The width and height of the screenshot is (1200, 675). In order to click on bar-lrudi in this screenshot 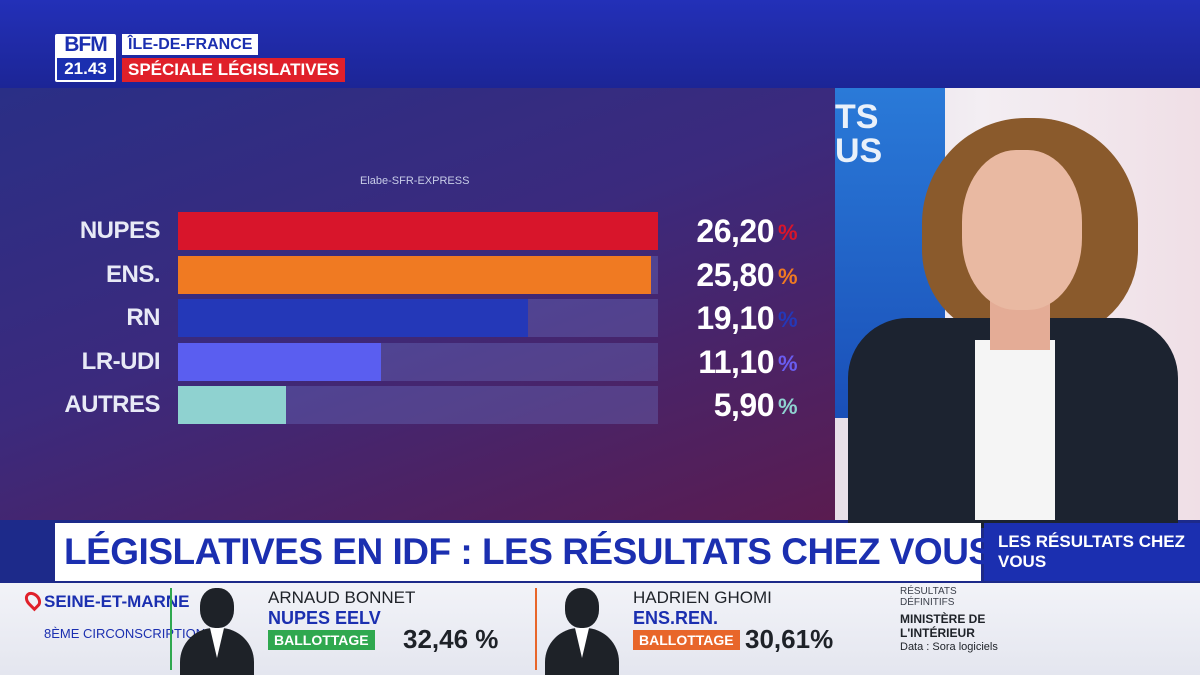, I will do `click(280, 361)`.